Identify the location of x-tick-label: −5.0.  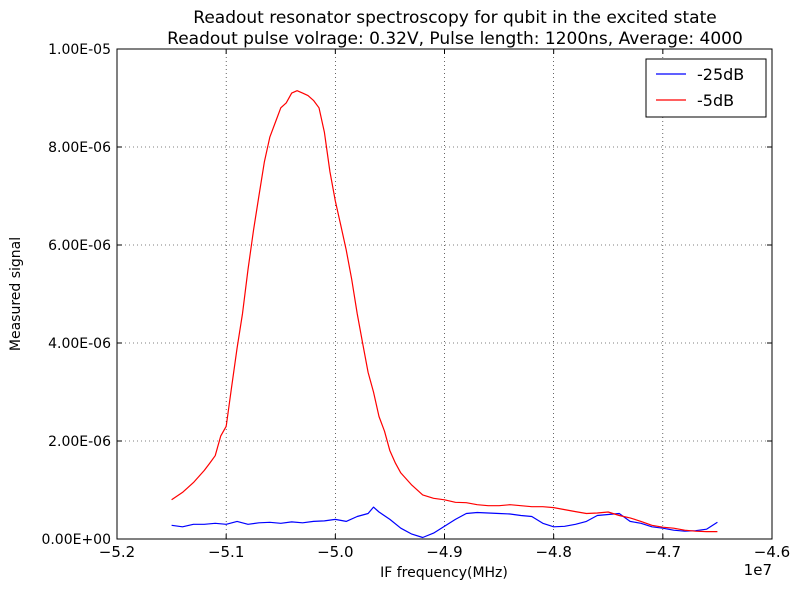
(335, 552).